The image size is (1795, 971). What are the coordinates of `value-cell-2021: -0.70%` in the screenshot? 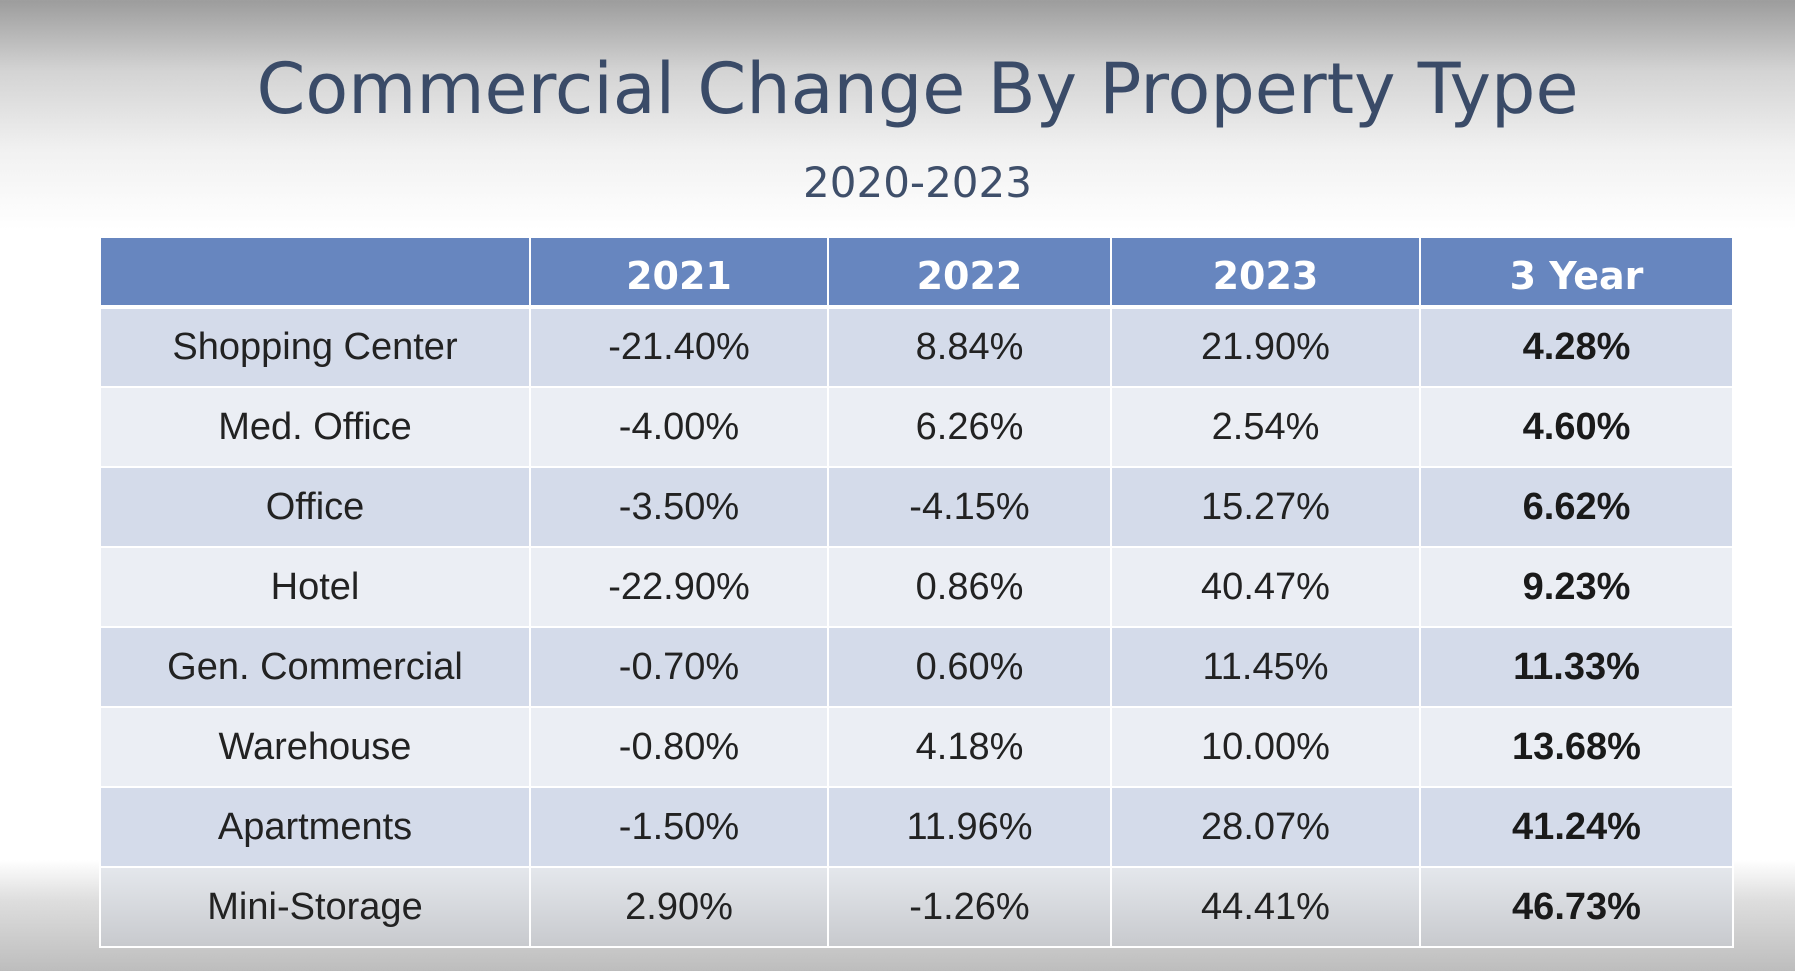 It's located at (679, 667).